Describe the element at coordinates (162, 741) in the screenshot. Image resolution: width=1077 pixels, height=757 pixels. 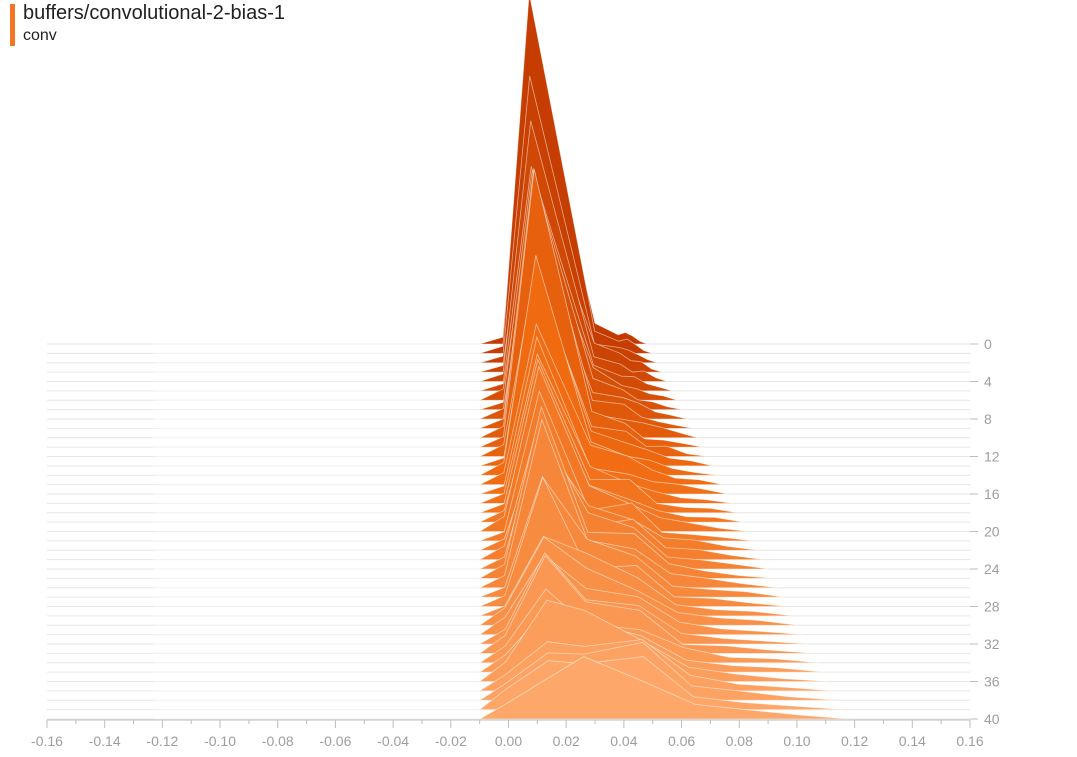
I see `x-tick-label: -0.12` at that location.